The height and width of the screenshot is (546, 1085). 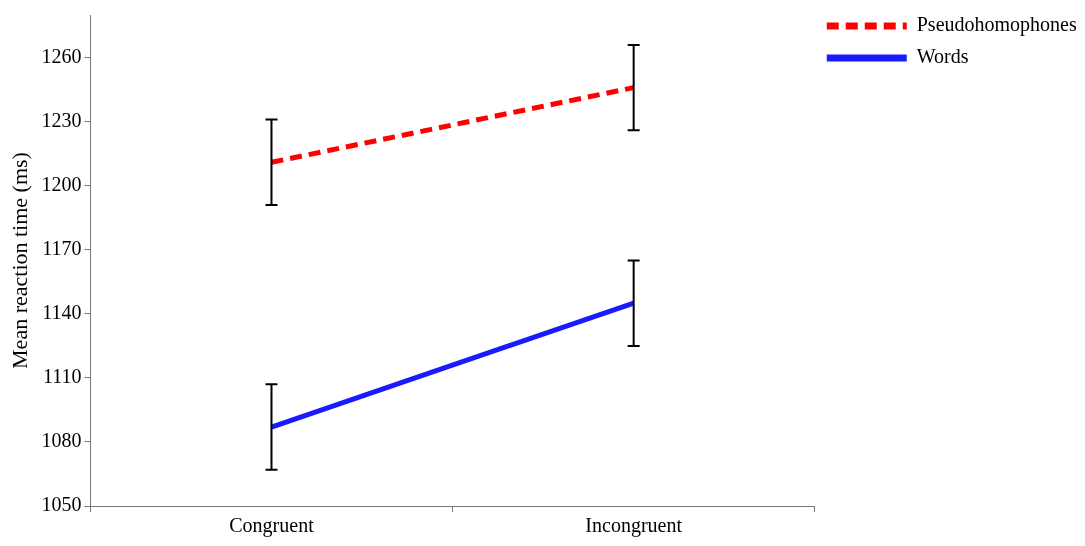 What do you see at coordinates (61, 504) in the screenshot?
I see `y-tick-label: 1050` at bounding box center [61, 504].